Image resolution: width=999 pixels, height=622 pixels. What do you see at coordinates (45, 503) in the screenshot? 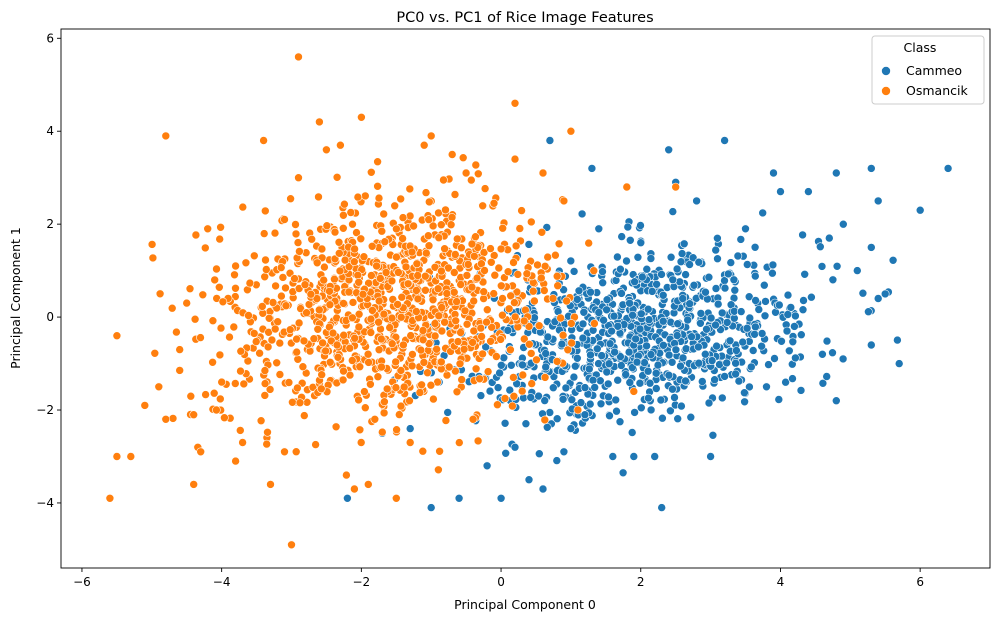
I see `y-tick-label: −4` at bounding box center [45, 503].